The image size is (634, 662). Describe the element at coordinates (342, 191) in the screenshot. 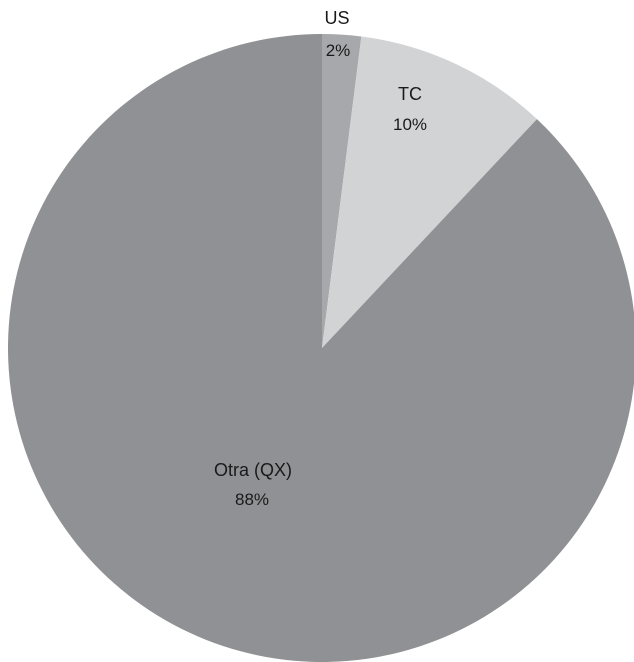

I see `pie-slice-us` at that location.